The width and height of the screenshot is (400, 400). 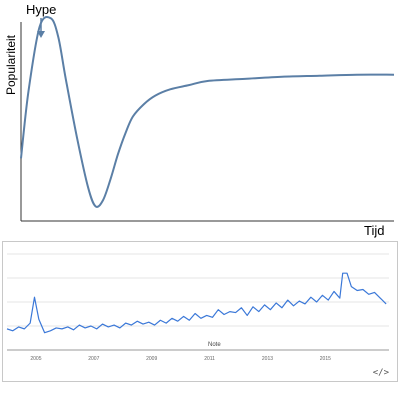 I want to click on note-label: Note, so click(x=214, y=345).